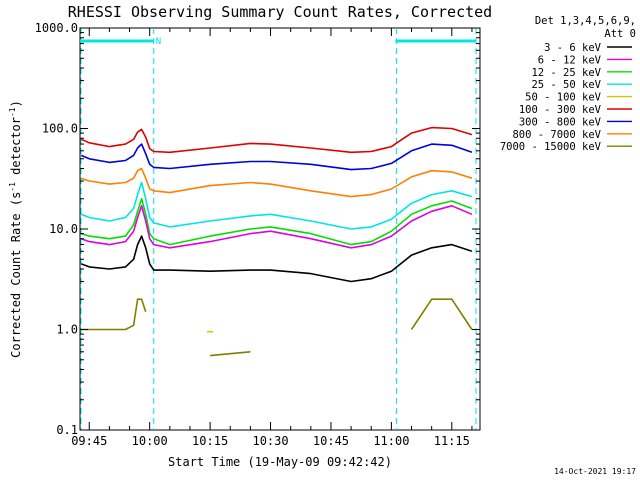  What do you see at coordinates (566, 85) in the screenshot?
I see `legend-label: 25 - 50 keV` at bounding box center [566, 85].